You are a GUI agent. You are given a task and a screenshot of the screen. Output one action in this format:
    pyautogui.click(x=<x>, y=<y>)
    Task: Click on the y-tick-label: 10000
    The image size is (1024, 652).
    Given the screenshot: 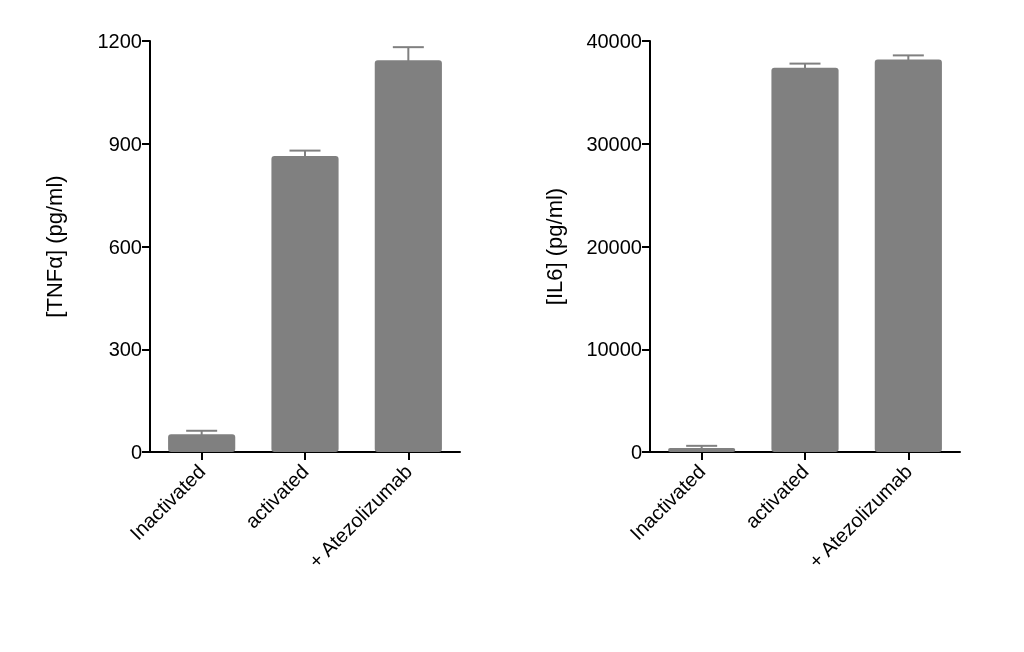 What is the action you would take?
    pyautogui.click(x=614, y=349)
    